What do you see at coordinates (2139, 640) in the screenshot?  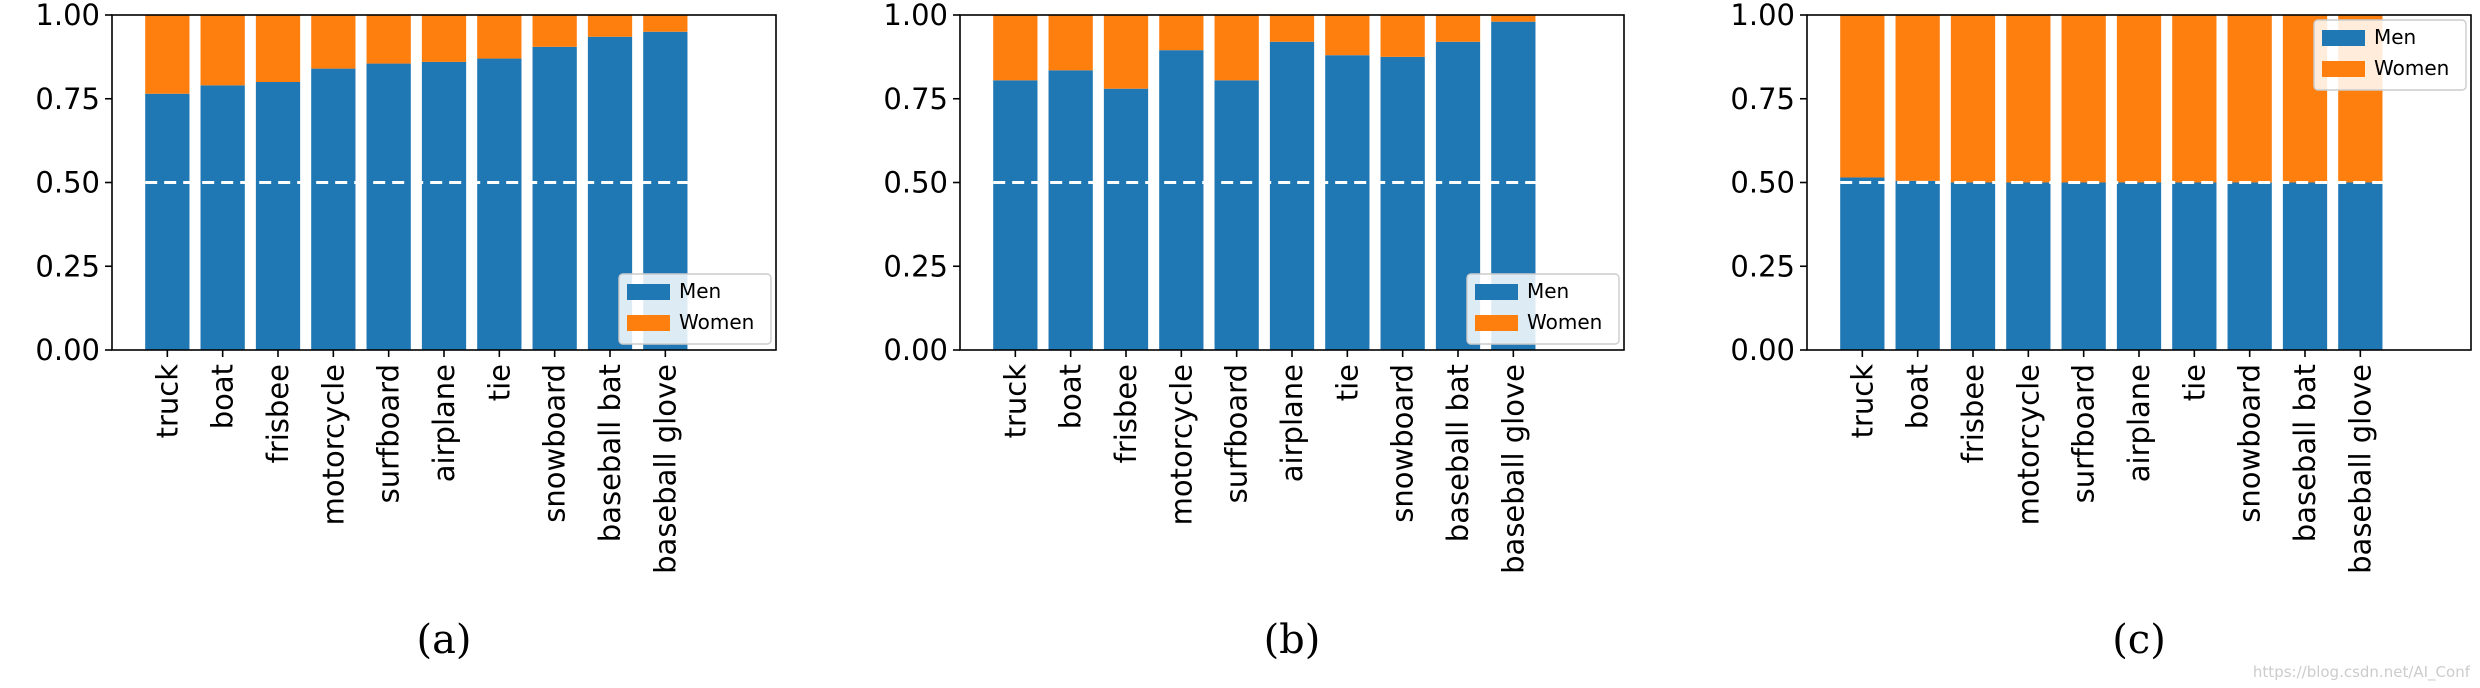 I see `caption: (c)` at bounding box center [2139, 640].